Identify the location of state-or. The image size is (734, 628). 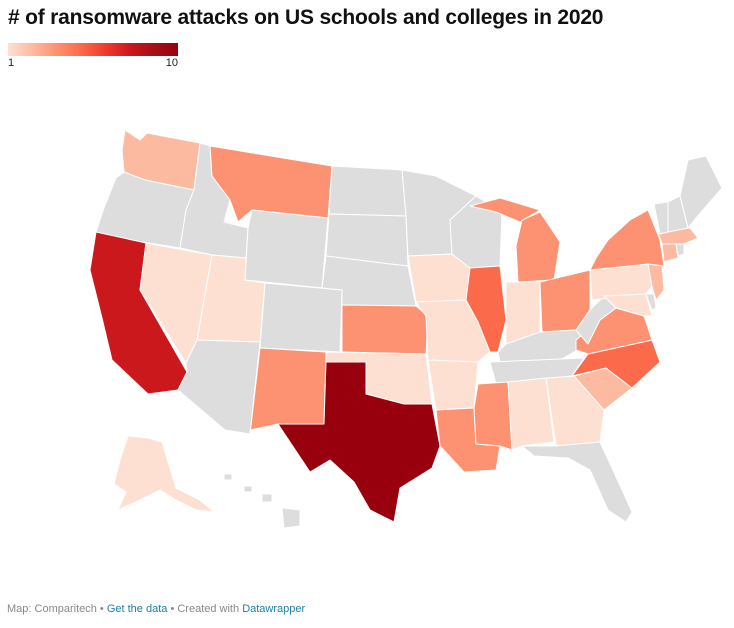
(145, 210).